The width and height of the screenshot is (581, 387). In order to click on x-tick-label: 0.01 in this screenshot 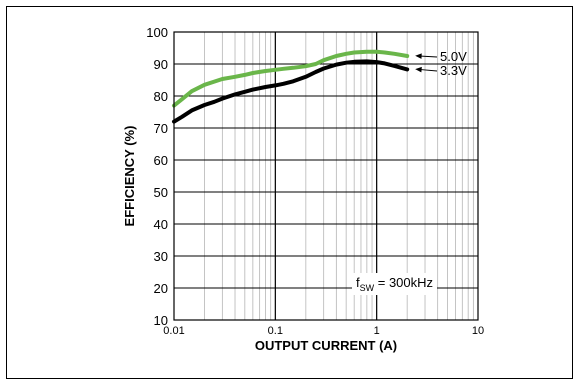, I will do `click(173, 331)`.